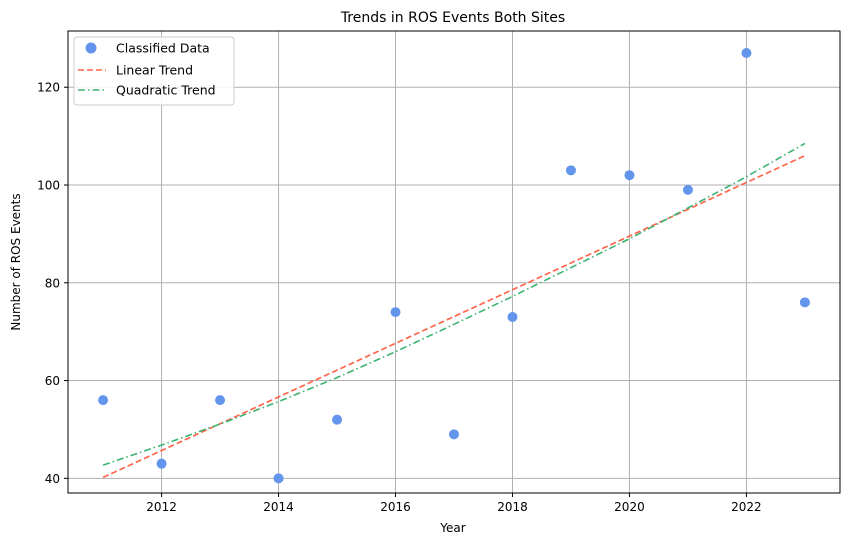 The height and width of the screenshot is (545, 850). What do you see at coordinates (163, 48) in the screenshot?
I see `legend-label-classified-data: Classified Data` at bounding box center [163, 48].